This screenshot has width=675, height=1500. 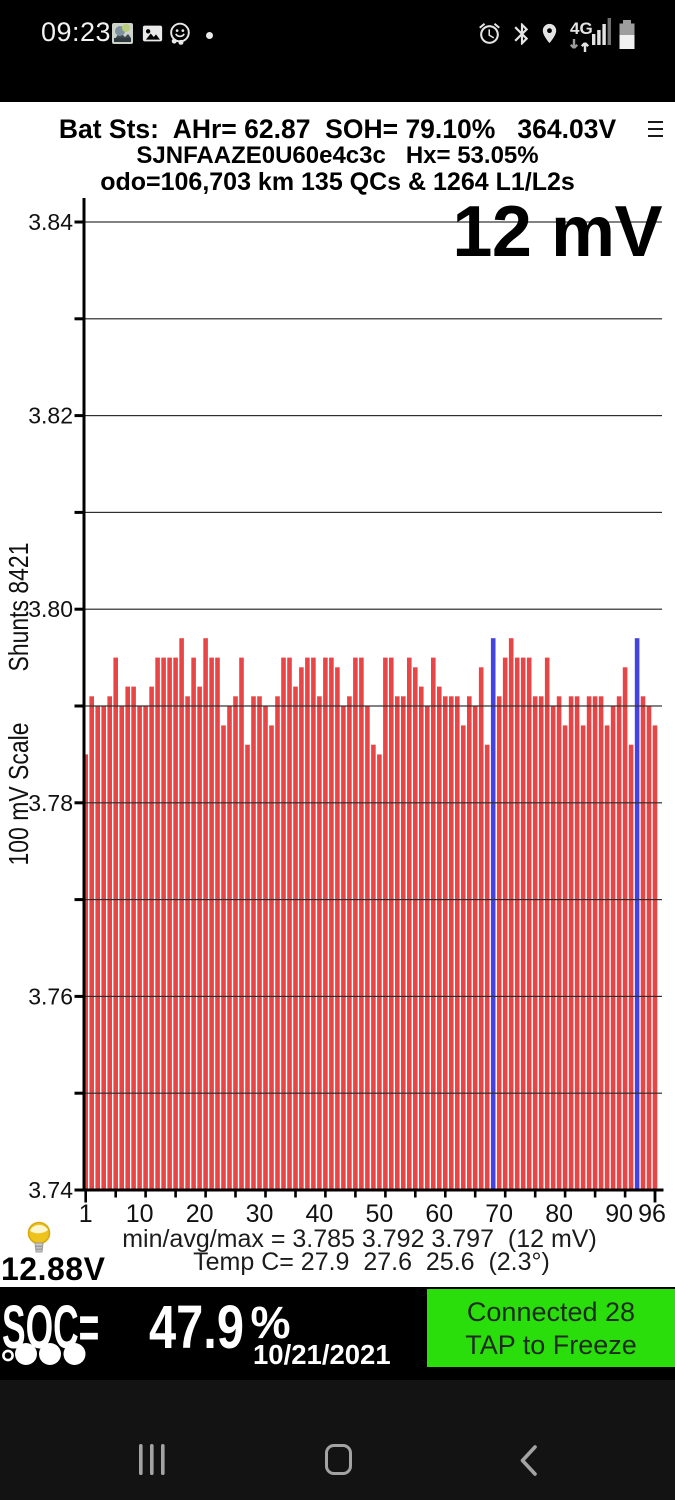 What do you see at coordinates (337, 182) in the screenshot?
I see `odometer-line: odo=106,703 km 135 QCs & 1264 L1/L2s` at bounding box center [337, 182].